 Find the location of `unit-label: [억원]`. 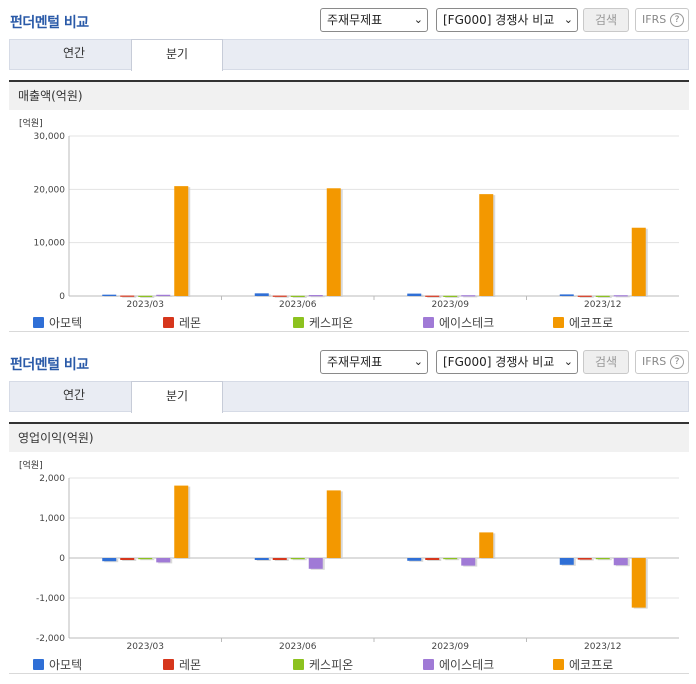

unit-label: [억원] is located at coordinates (31, 465).